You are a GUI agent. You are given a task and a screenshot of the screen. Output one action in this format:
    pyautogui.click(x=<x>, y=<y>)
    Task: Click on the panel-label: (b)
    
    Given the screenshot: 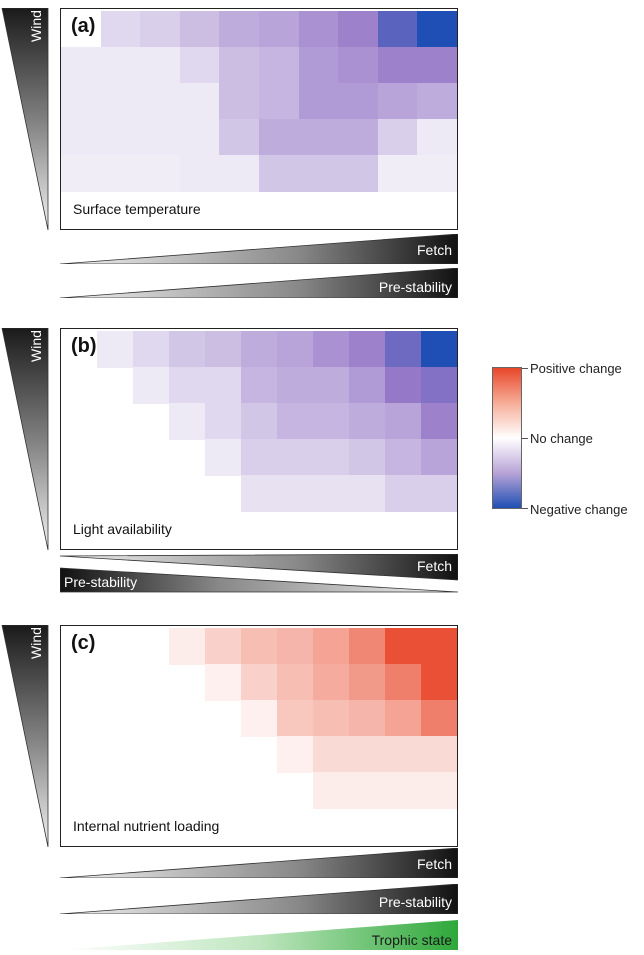 What is the action you would take?
    pyautogui.click(x=84, y=346)
    